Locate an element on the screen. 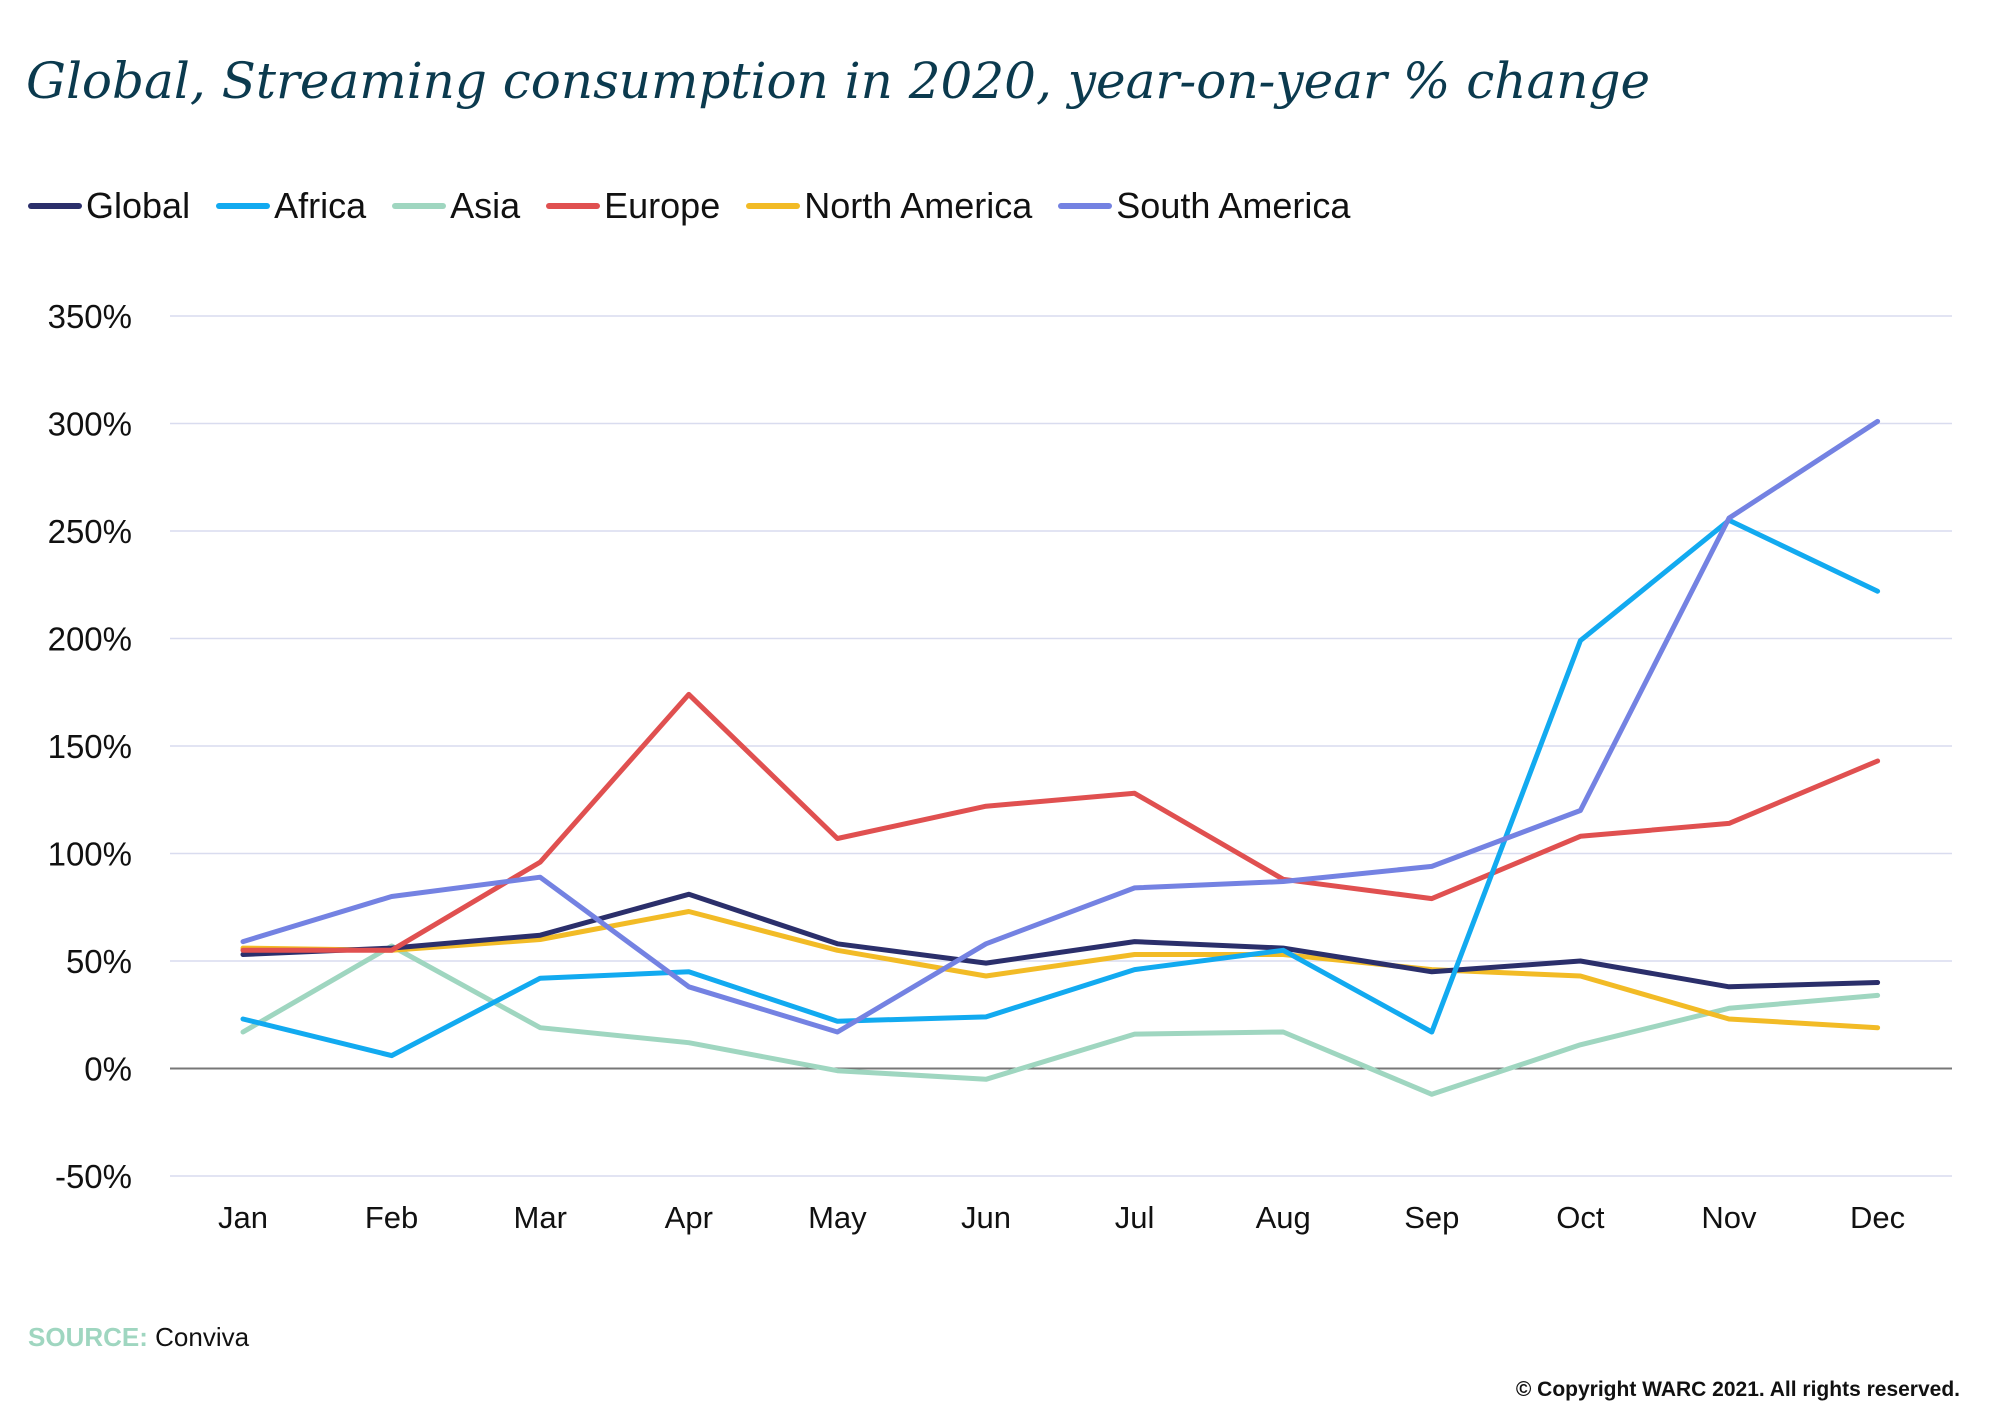 The width and height of the screenshot is (2002, 1418). legend-item-europe: Europe is located at coordinates (633, 206).